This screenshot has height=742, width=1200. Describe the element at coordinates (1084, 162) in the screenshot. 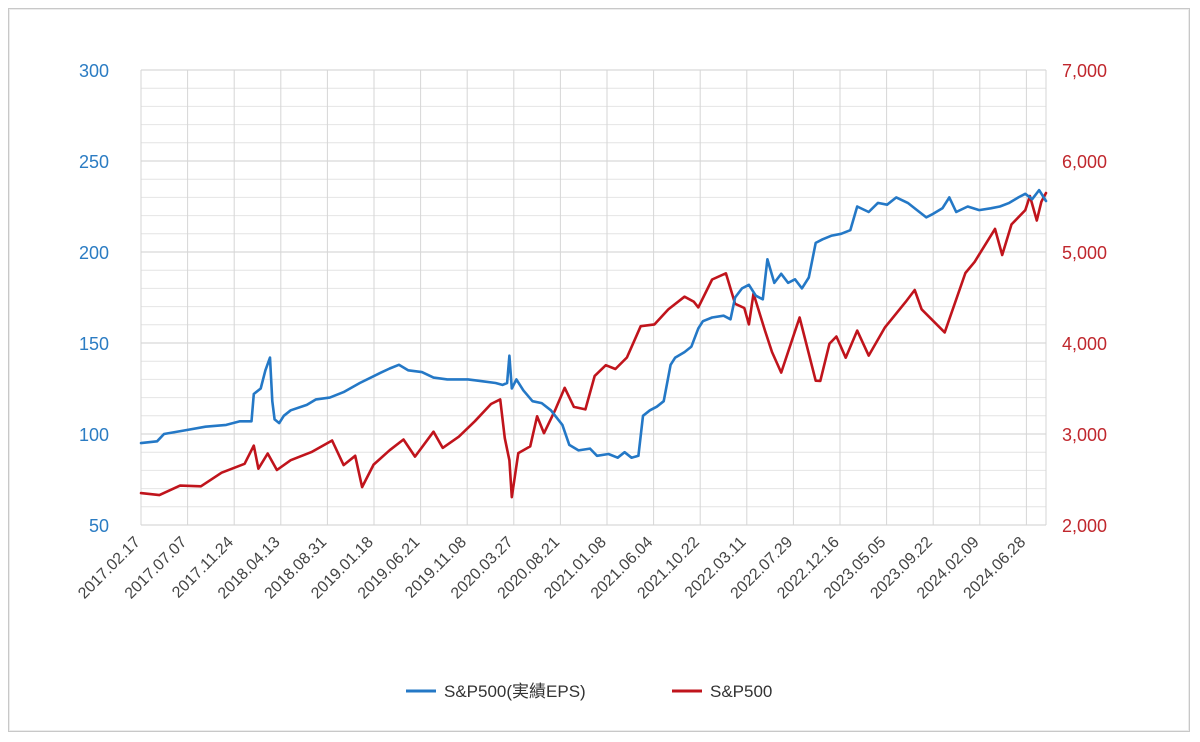

I see `right-tick-label: 6,000` at that location.